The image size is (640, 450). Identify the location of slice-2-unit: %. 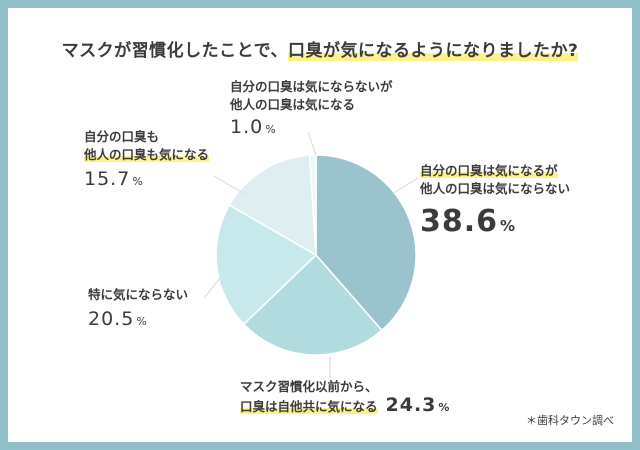
(142, 321).